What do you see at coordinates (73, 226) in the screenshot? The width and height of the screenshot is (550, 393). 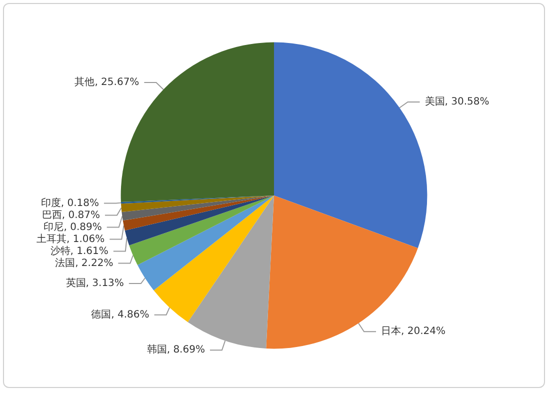 I see `slice-label: 印尼, 0.89%` at bounding box center [73, 226].